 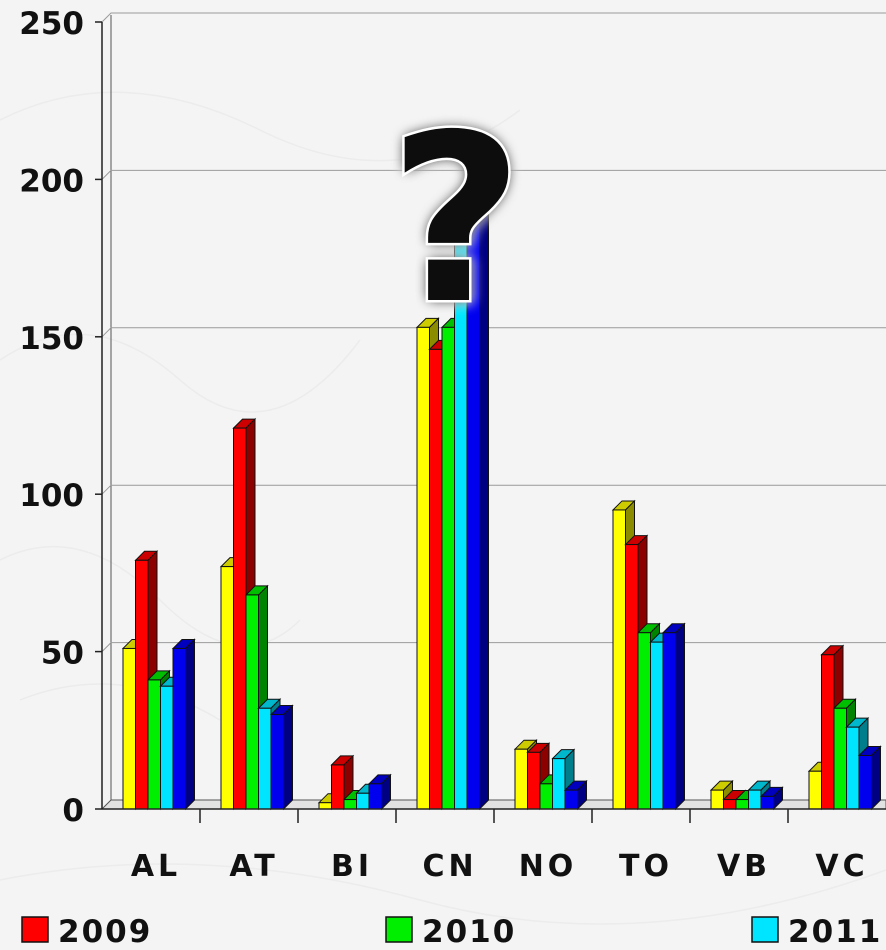 What do you see at coordinates (841, 866) in the screenshot?
I see `x-tick-label: VC` at bounding box center [841, 866].